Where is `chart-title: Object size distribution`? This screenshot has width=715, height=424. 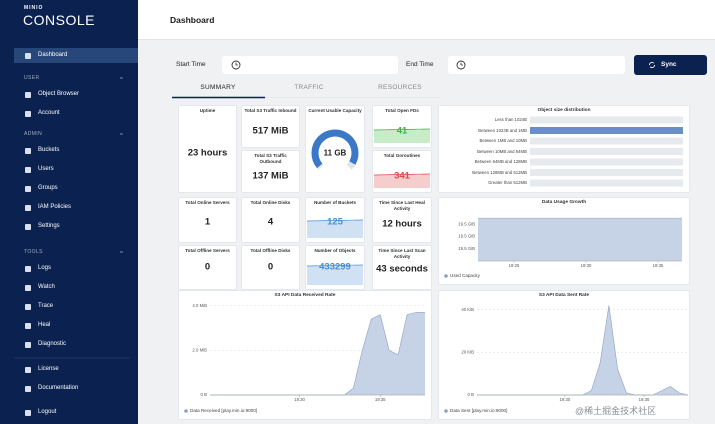
chart-title: Object size distribution is located at coordinates (564, 110).